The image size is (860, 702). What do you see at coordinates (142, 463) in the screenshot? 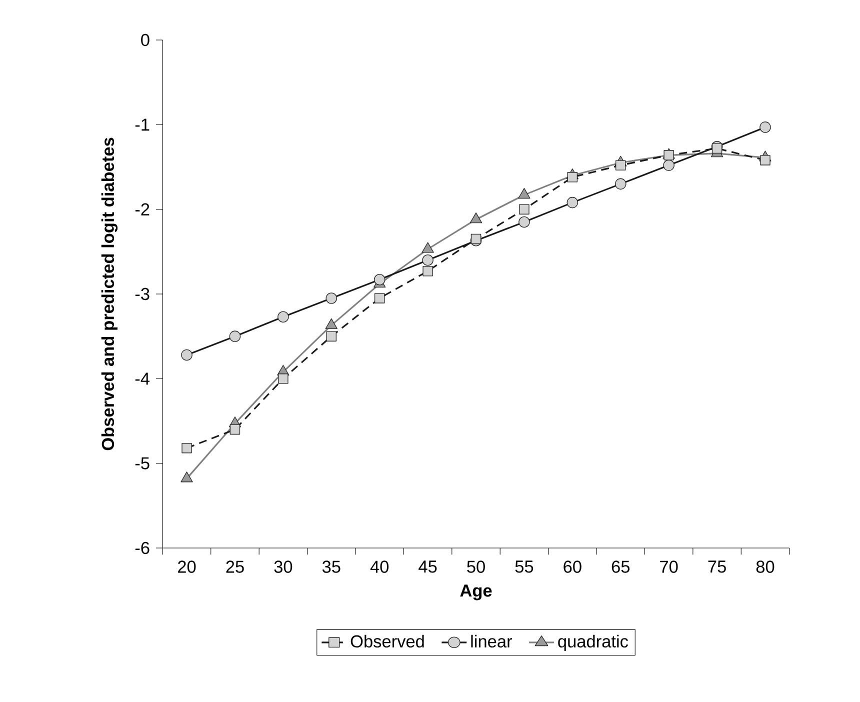
I see `y-tick-label: -5` at bounding box center [142, 463].